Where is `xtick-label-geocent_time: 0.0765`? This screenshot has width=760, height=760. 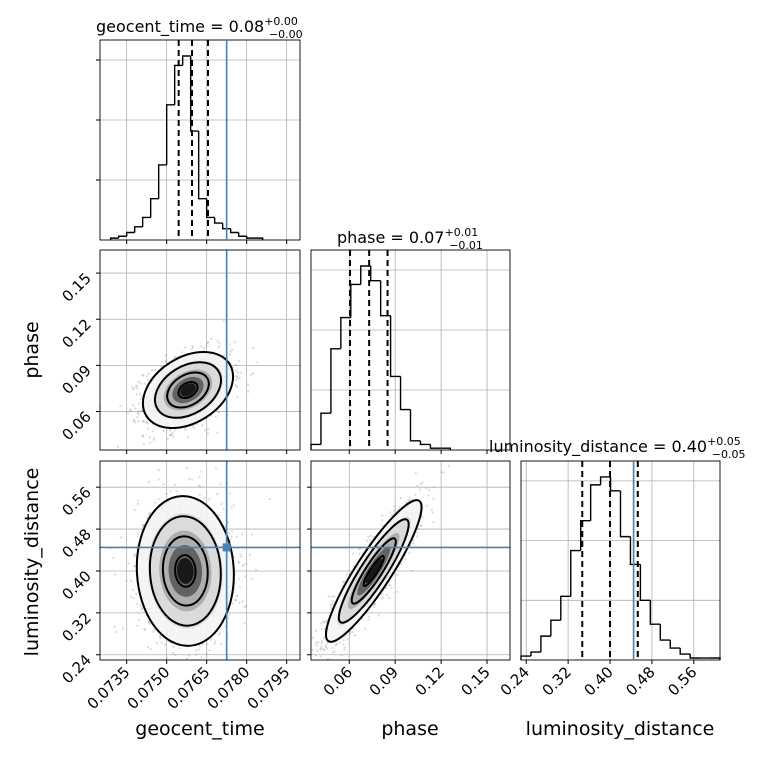 xtick-label-geocent_time: 0.0765 is located at coordinates (189, 688).